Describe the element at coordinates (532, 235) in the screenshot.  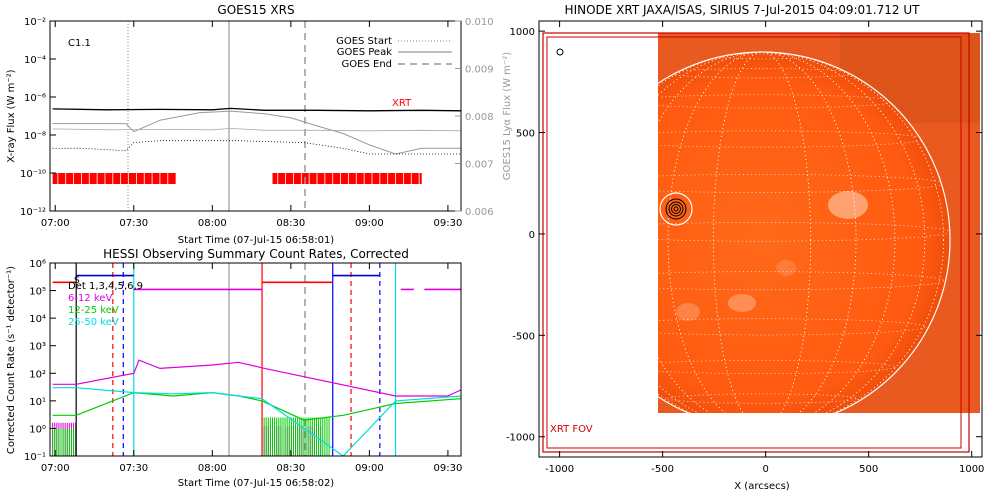
I see `xrt-y-tick-label: 0` at that location.